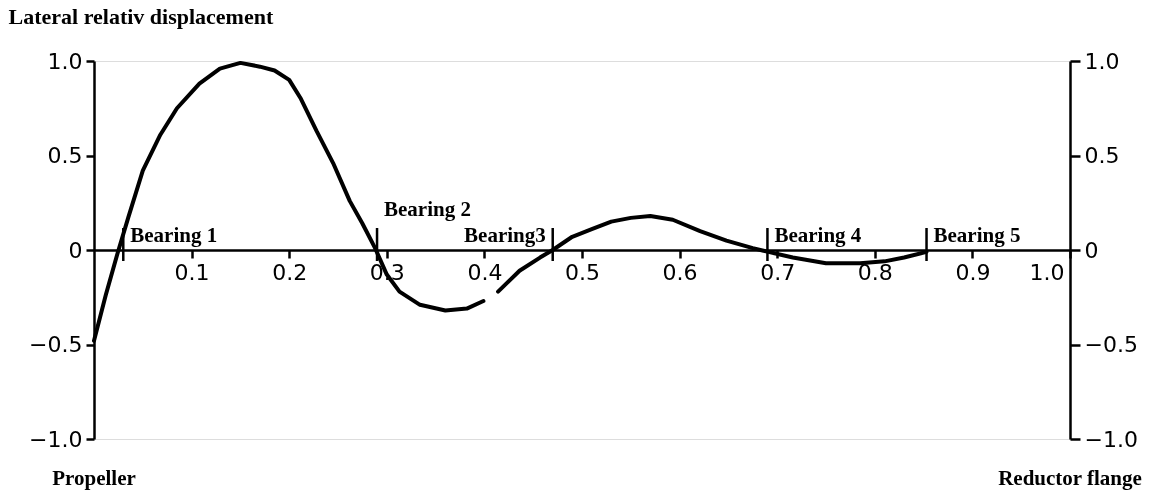  I want to click on x-tick-label: 0.1, so click(192, 272).